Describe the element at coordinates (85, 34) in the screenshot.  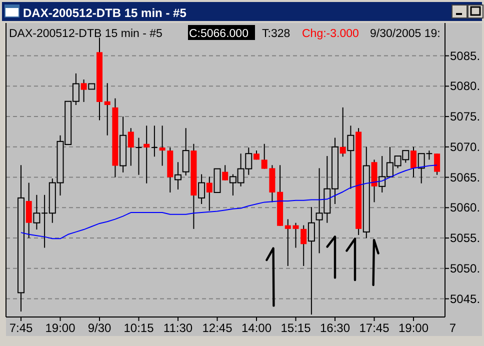
I see `annotation: DAX-200512-DTB 15 min - #5` at that location.